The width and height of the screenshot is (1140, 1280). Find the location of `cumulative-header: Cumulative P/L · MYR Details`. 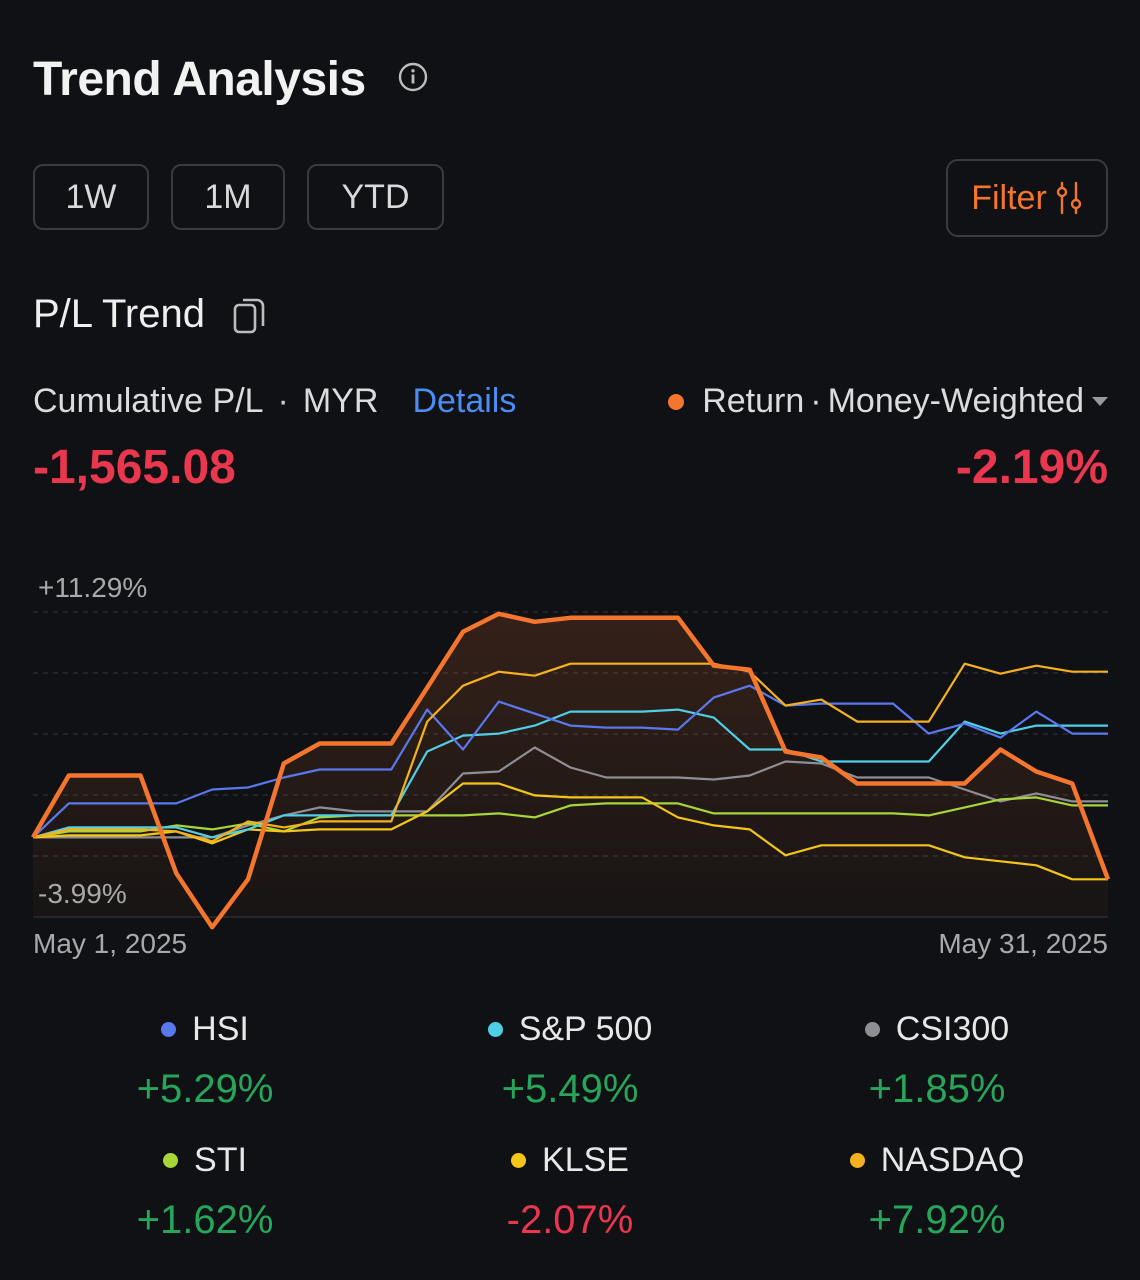

cumulative-header: Cumulative P/L · MYR Details is located at coordinates (274, 401).